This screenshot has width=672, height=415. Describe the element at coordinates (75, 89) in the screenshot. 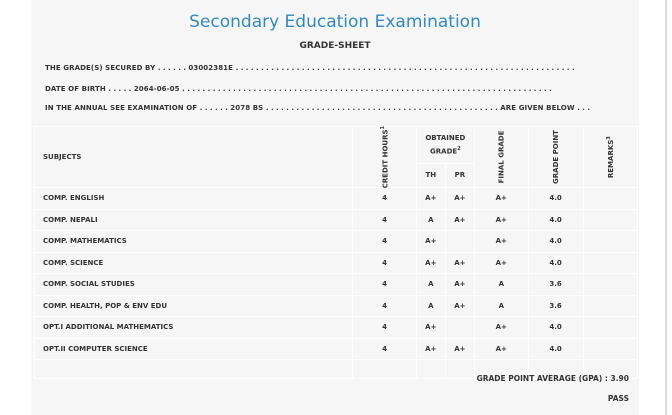

I see `dob-label: DATE OF BIRTH` at that location.